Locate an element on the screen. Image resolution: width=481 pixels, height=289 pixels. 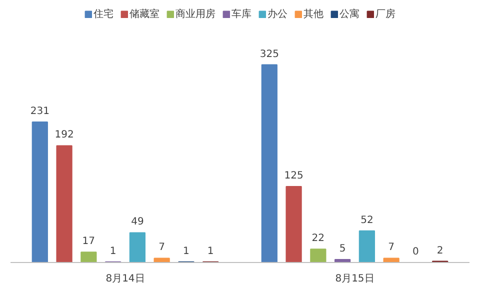
x-tick-label: 8月14日 is located at coordinates (125, 279).